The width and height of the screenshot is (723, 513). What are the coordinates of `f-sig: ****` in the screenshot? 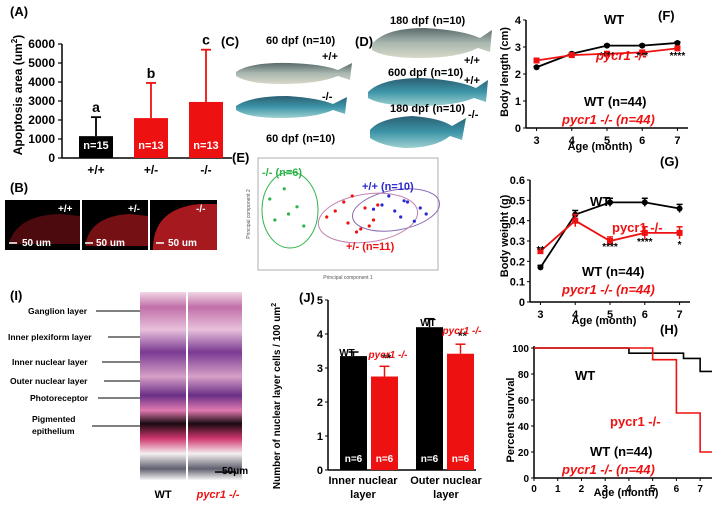 It's located at (678, 56).